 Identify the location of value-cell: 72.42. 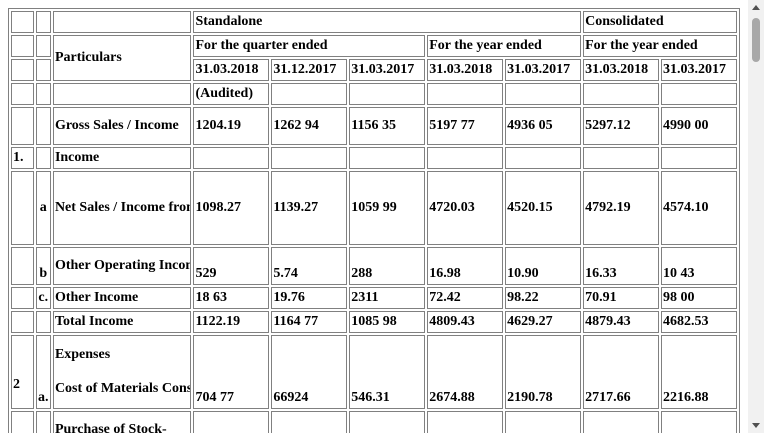
(465, 298).